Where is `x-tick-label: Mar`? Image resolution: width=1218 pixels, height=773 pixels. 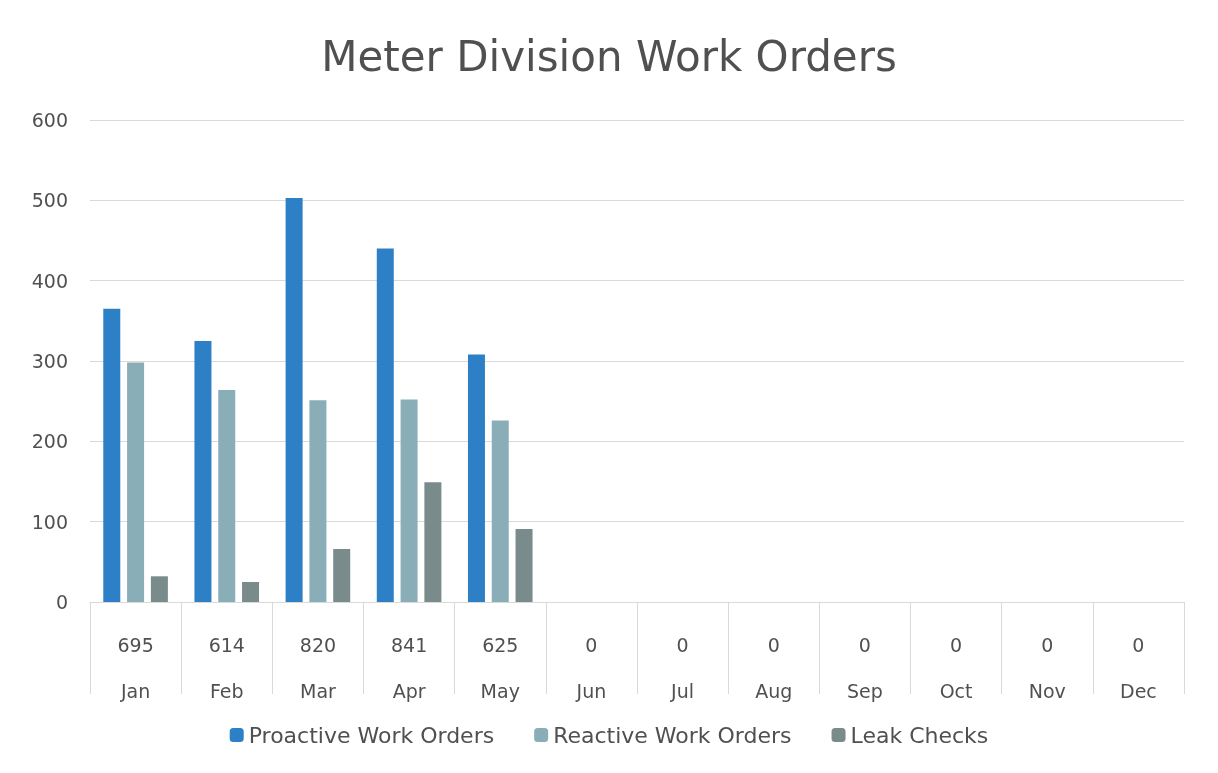 x-tick-label: Mar is located at coordinates (318, 691).